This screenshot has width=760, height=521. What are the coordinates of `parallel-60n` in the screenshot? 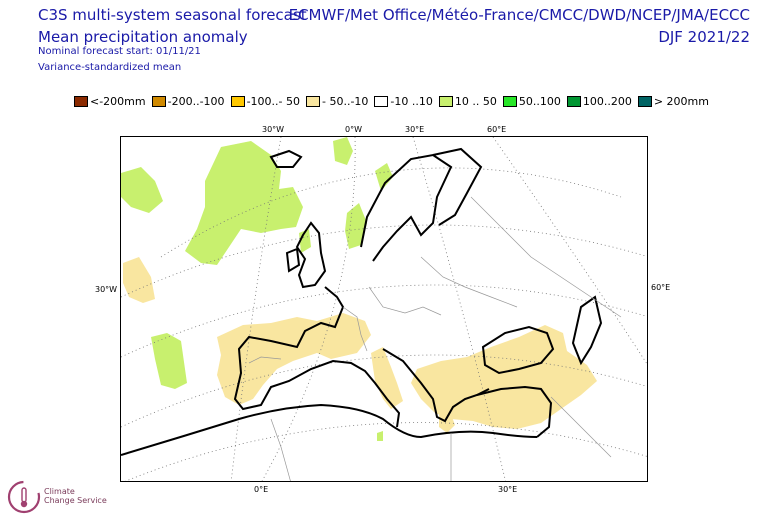 It's located at (384, 261).